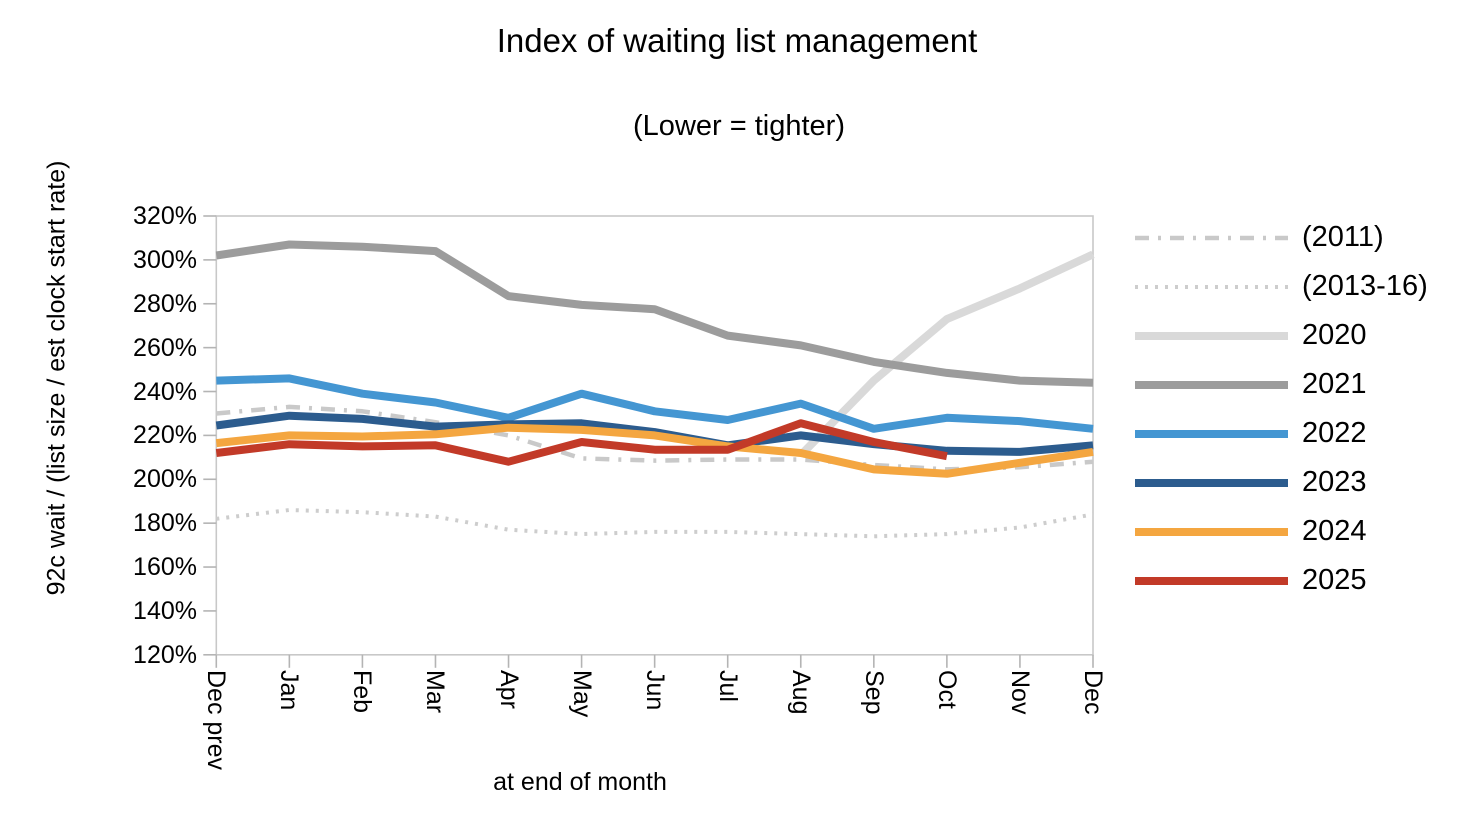 This screenshot has width=1474, height=838. I want to click on legend-item-2020: 2020, so click(1281, 335).